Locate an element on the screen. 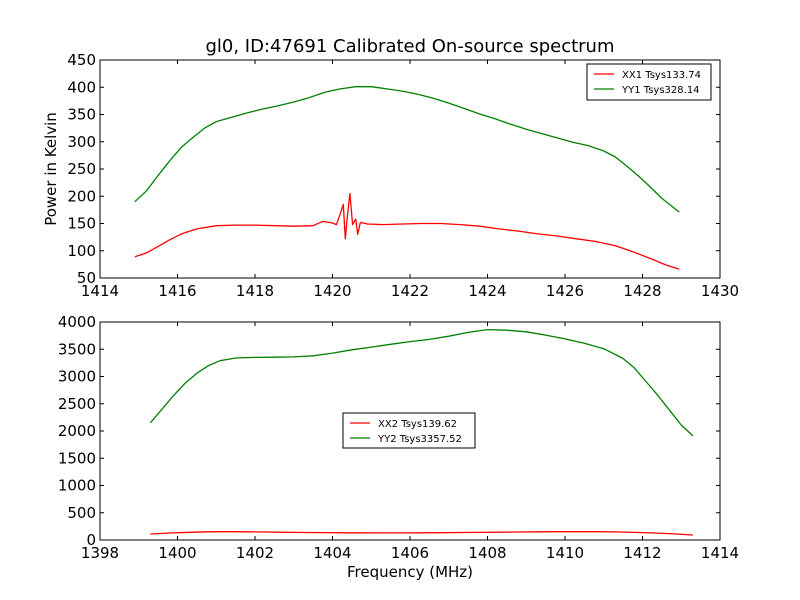  y-tick-label: 300 is located at coordinates (81, 142).